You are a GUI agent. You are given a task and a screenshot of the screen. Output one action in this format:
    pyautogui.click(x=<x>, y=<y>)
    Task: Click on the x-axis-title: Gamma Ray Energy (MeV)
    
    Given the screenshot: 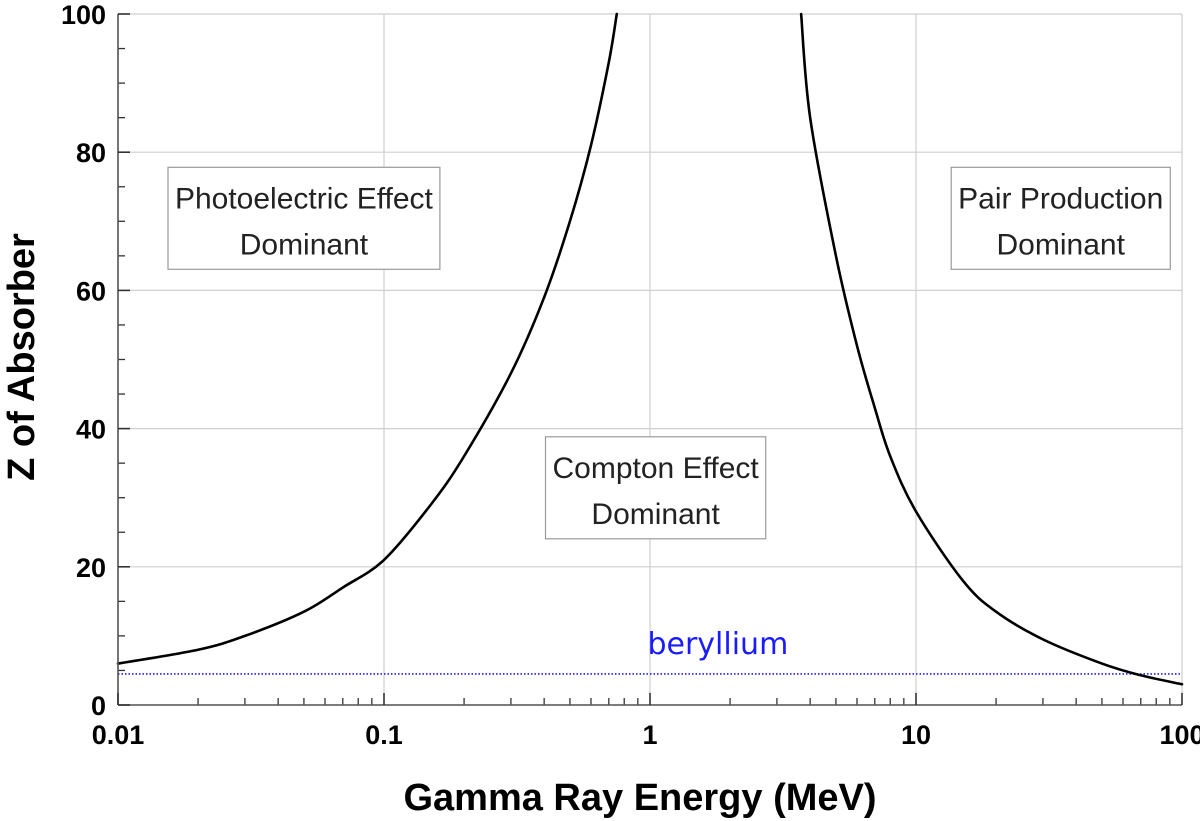 What is the action you would take?
    pyautogui.click(x=639, y=798)
    